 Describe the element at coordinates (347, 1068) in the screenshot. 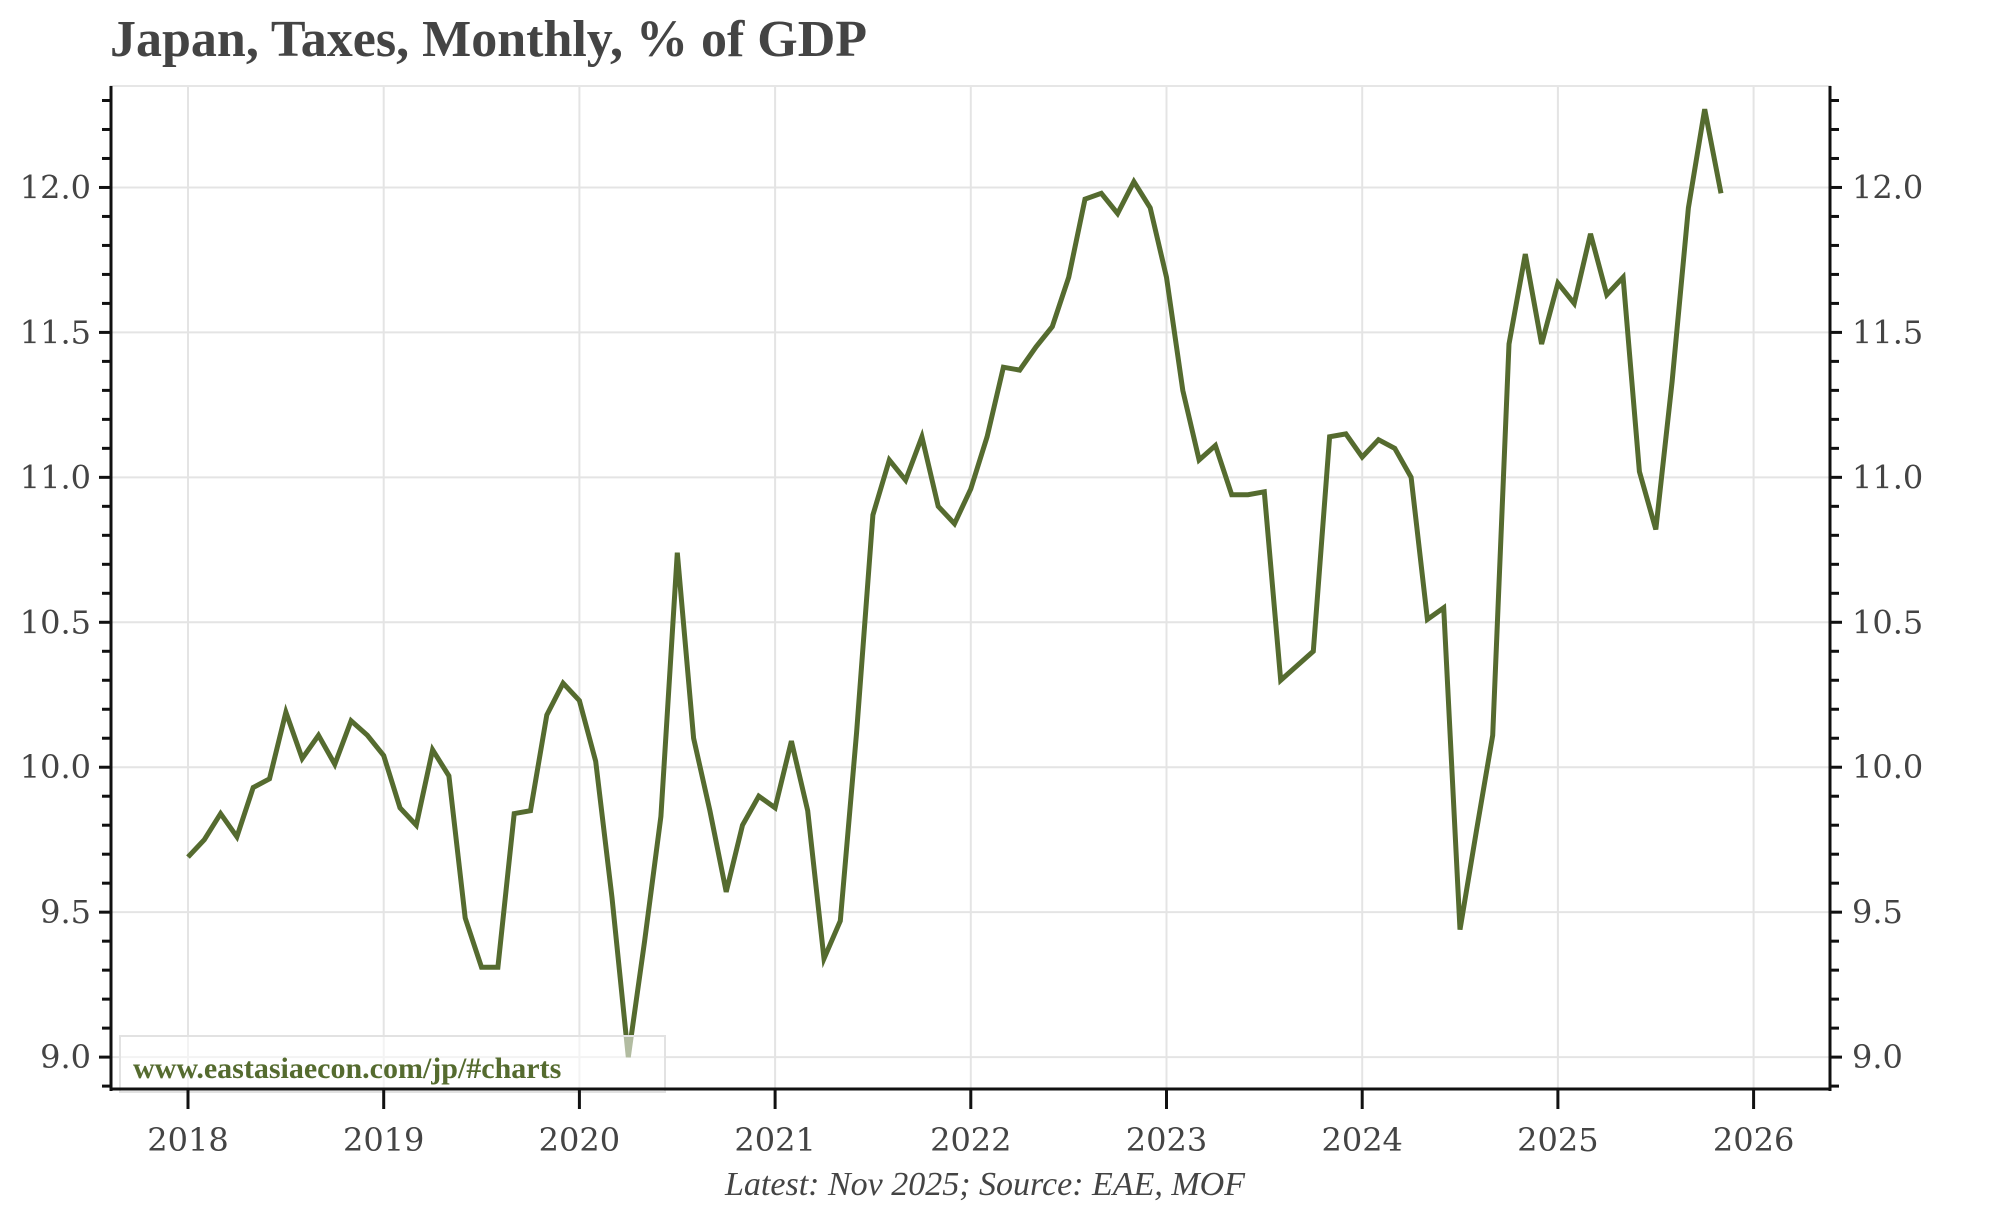

I see `watermark-text: www.eastasiaecon.com/jp/#charts` at that location.